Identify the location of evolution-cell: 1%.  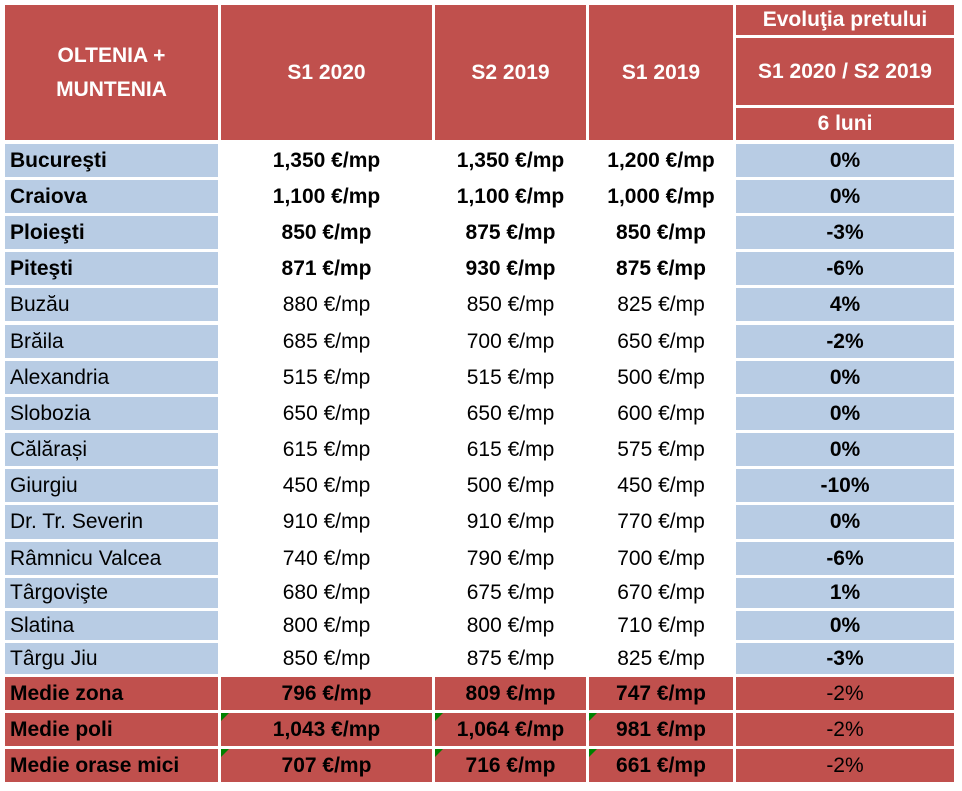
(845, 593).